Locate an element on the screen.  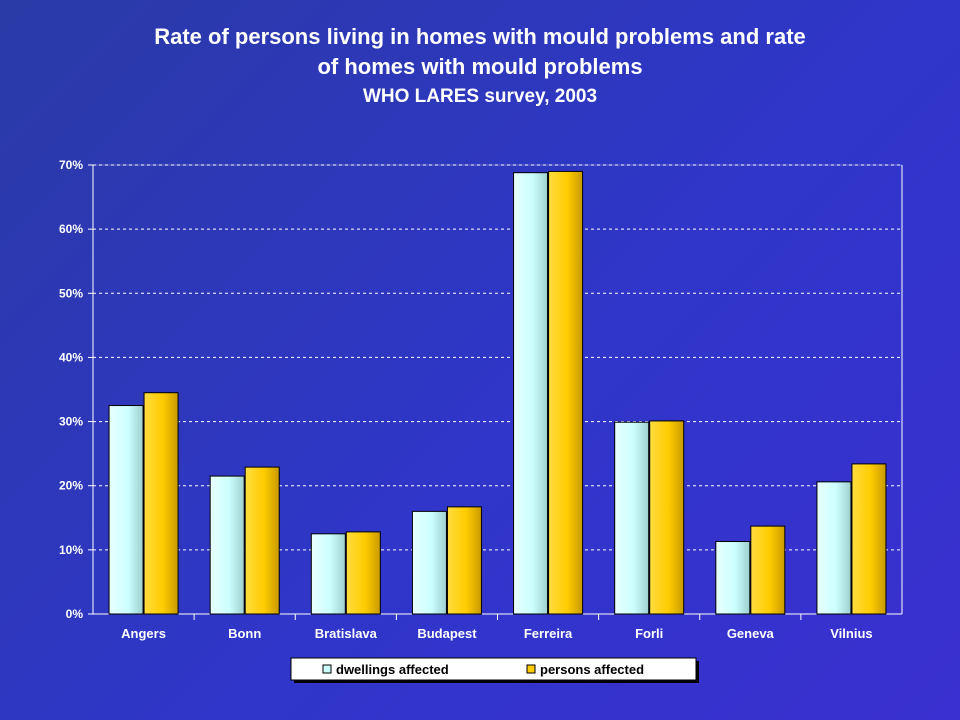
title-line-2: of homes with mould problems is located at coordinates (480, 66).